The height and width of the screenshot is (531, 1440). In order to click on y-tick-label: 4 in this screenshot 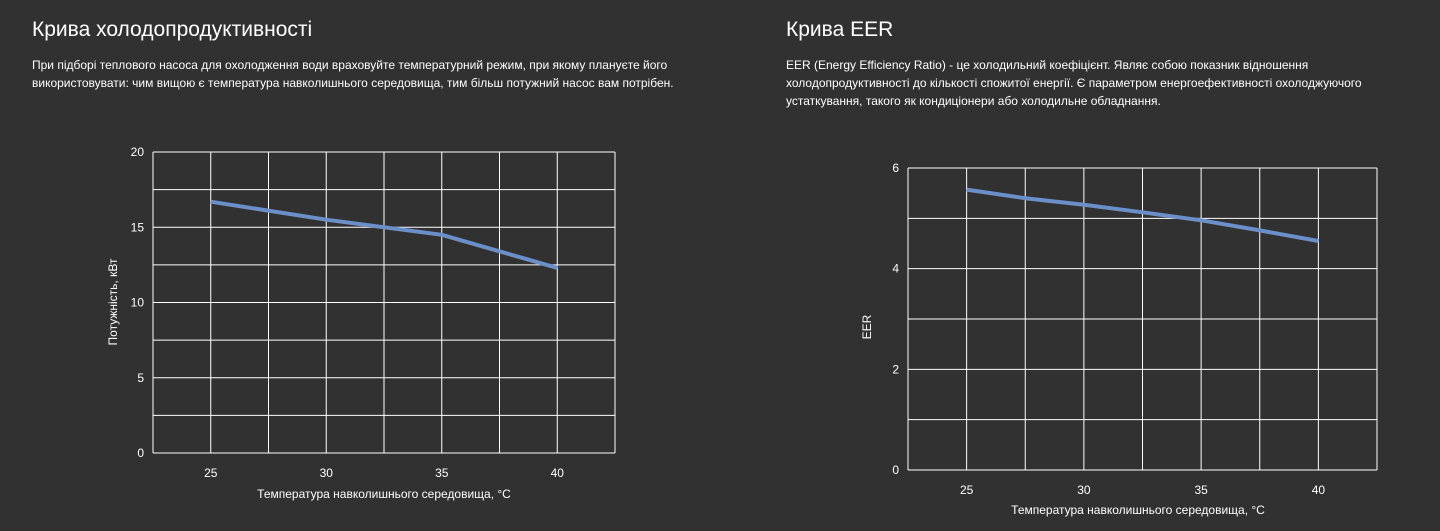, I will do `click(895, 269)`.